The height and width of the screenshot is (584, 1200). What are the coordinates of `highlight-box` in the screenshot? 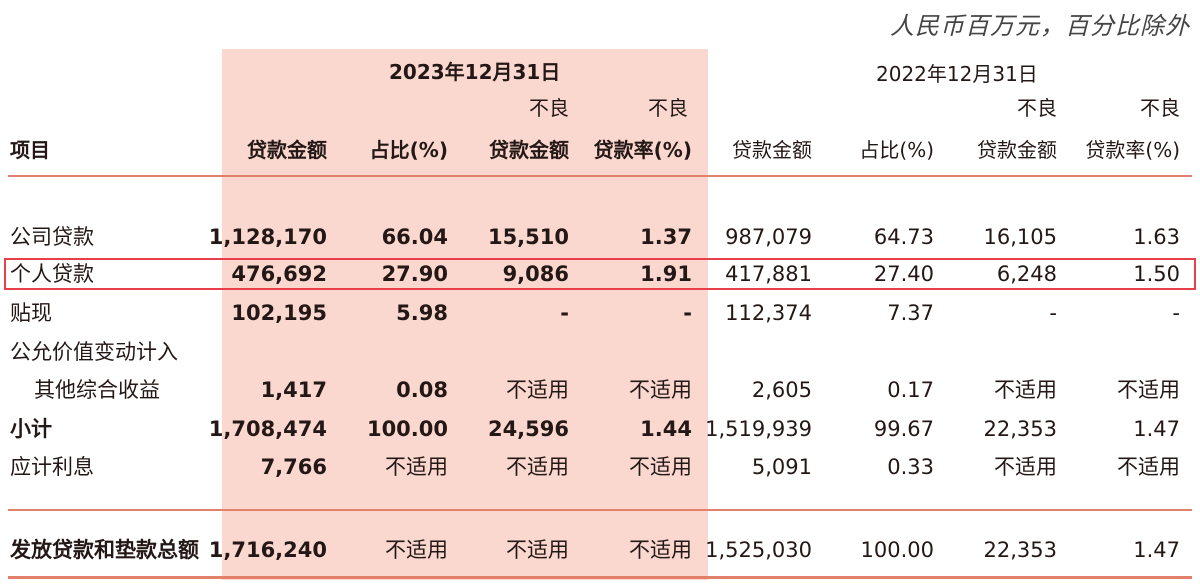 It's located at (600, 274).